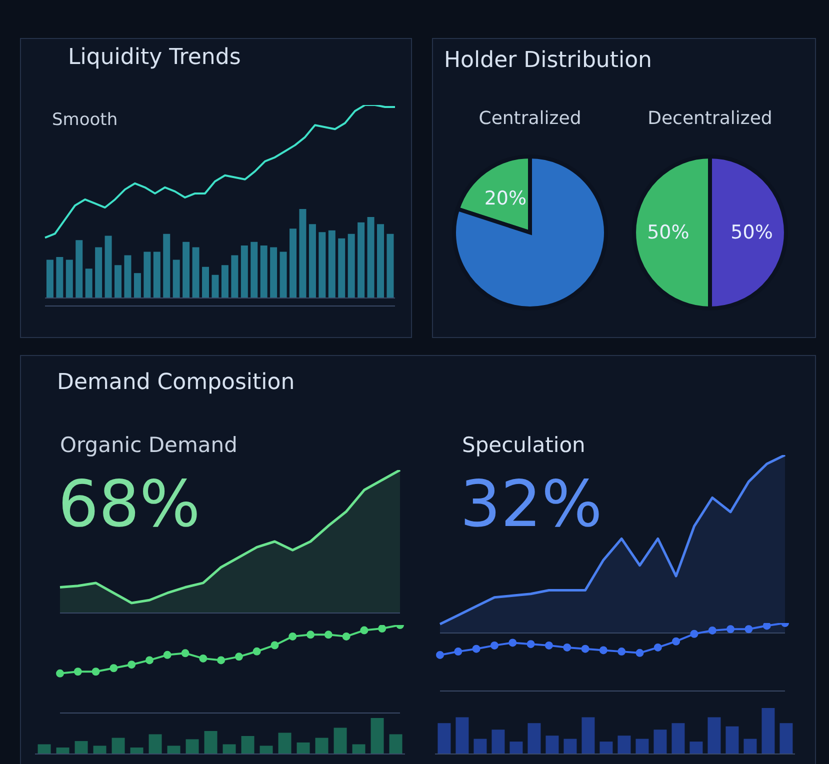  What do you see at coordinates (548, 60) in the screenshot?
I see `chart-title: Holder Distribution` at bounding box center [548, 60].